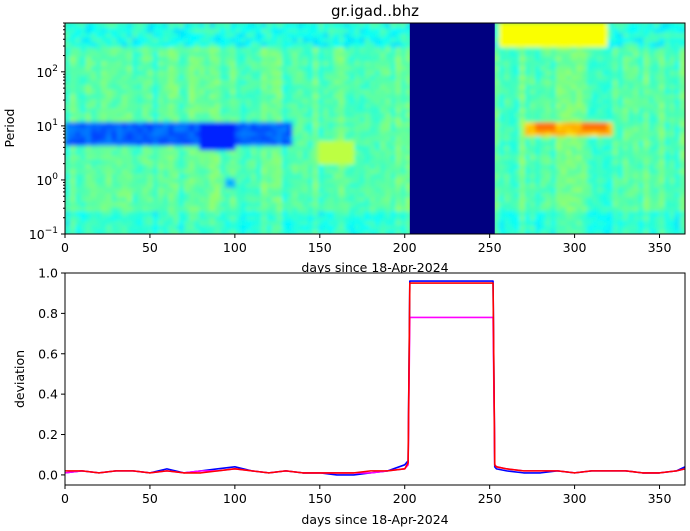  I want to click on y-tick-label: 0.4, so click(48, 394).